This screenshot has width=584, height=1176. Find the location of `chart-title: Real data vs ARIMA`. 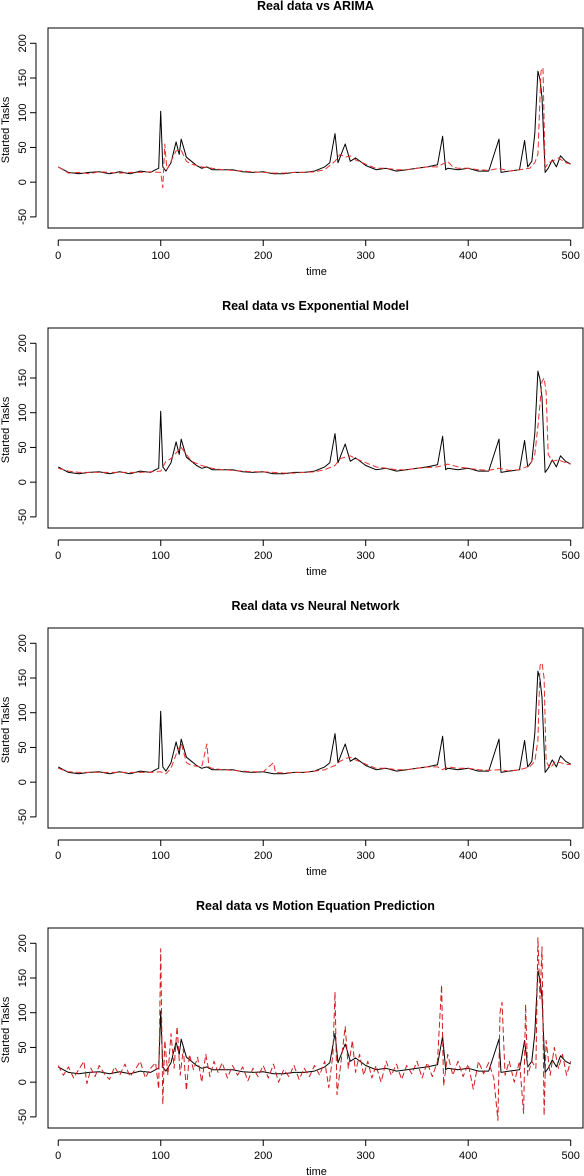

chart-title: Real data vs ARIMA is located at coordinates (315, 6).